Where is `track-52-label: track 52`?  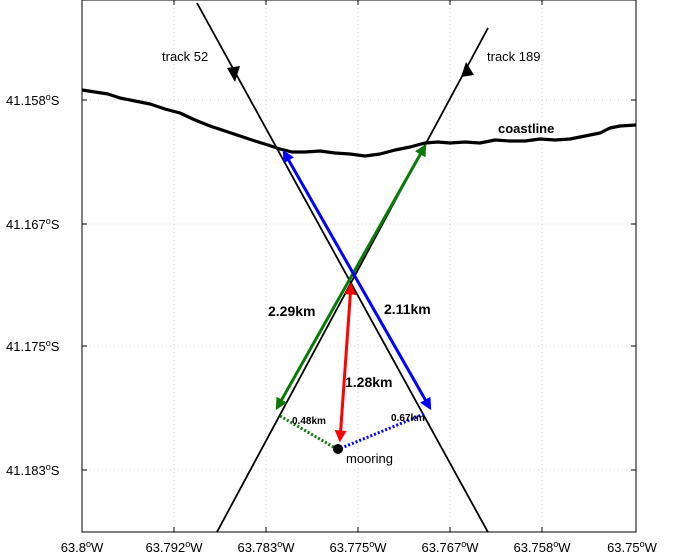
track-52-label: track 52 is located at coordinates (185, 56).